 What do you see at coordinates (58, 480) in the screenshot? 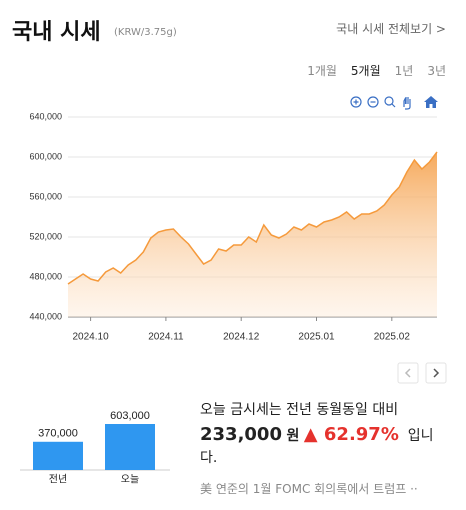
I see `category-label: 전년` at bounding box center [58, 480].